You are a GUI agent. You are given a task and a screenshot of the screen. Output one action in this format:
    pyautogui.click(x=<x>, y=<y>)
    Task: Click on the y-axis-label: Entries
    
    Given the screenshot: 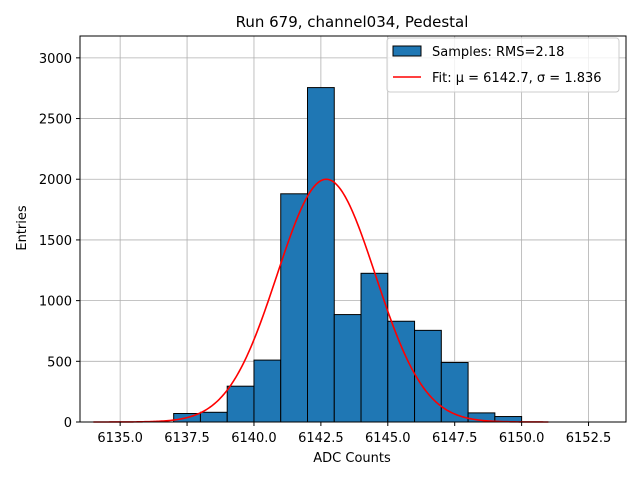 What is the action you would take?
    pyautogui.click(x=22, y=228)
    